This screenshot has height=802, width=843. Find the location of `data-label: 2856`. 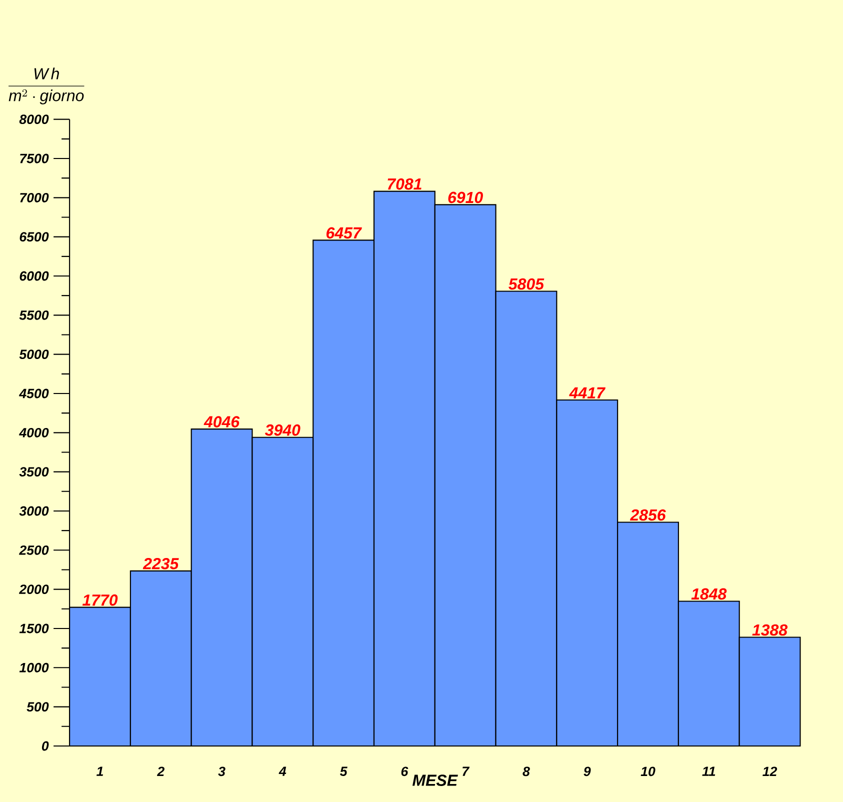

data-label: 2856 is located at coordinates (648, 515).